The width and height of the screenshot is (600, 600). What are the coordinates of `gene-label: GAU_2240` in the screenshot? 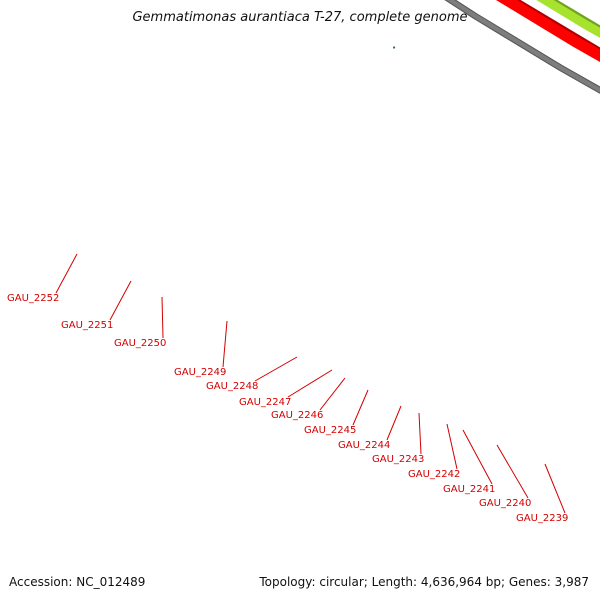 It's located at (505, 503).